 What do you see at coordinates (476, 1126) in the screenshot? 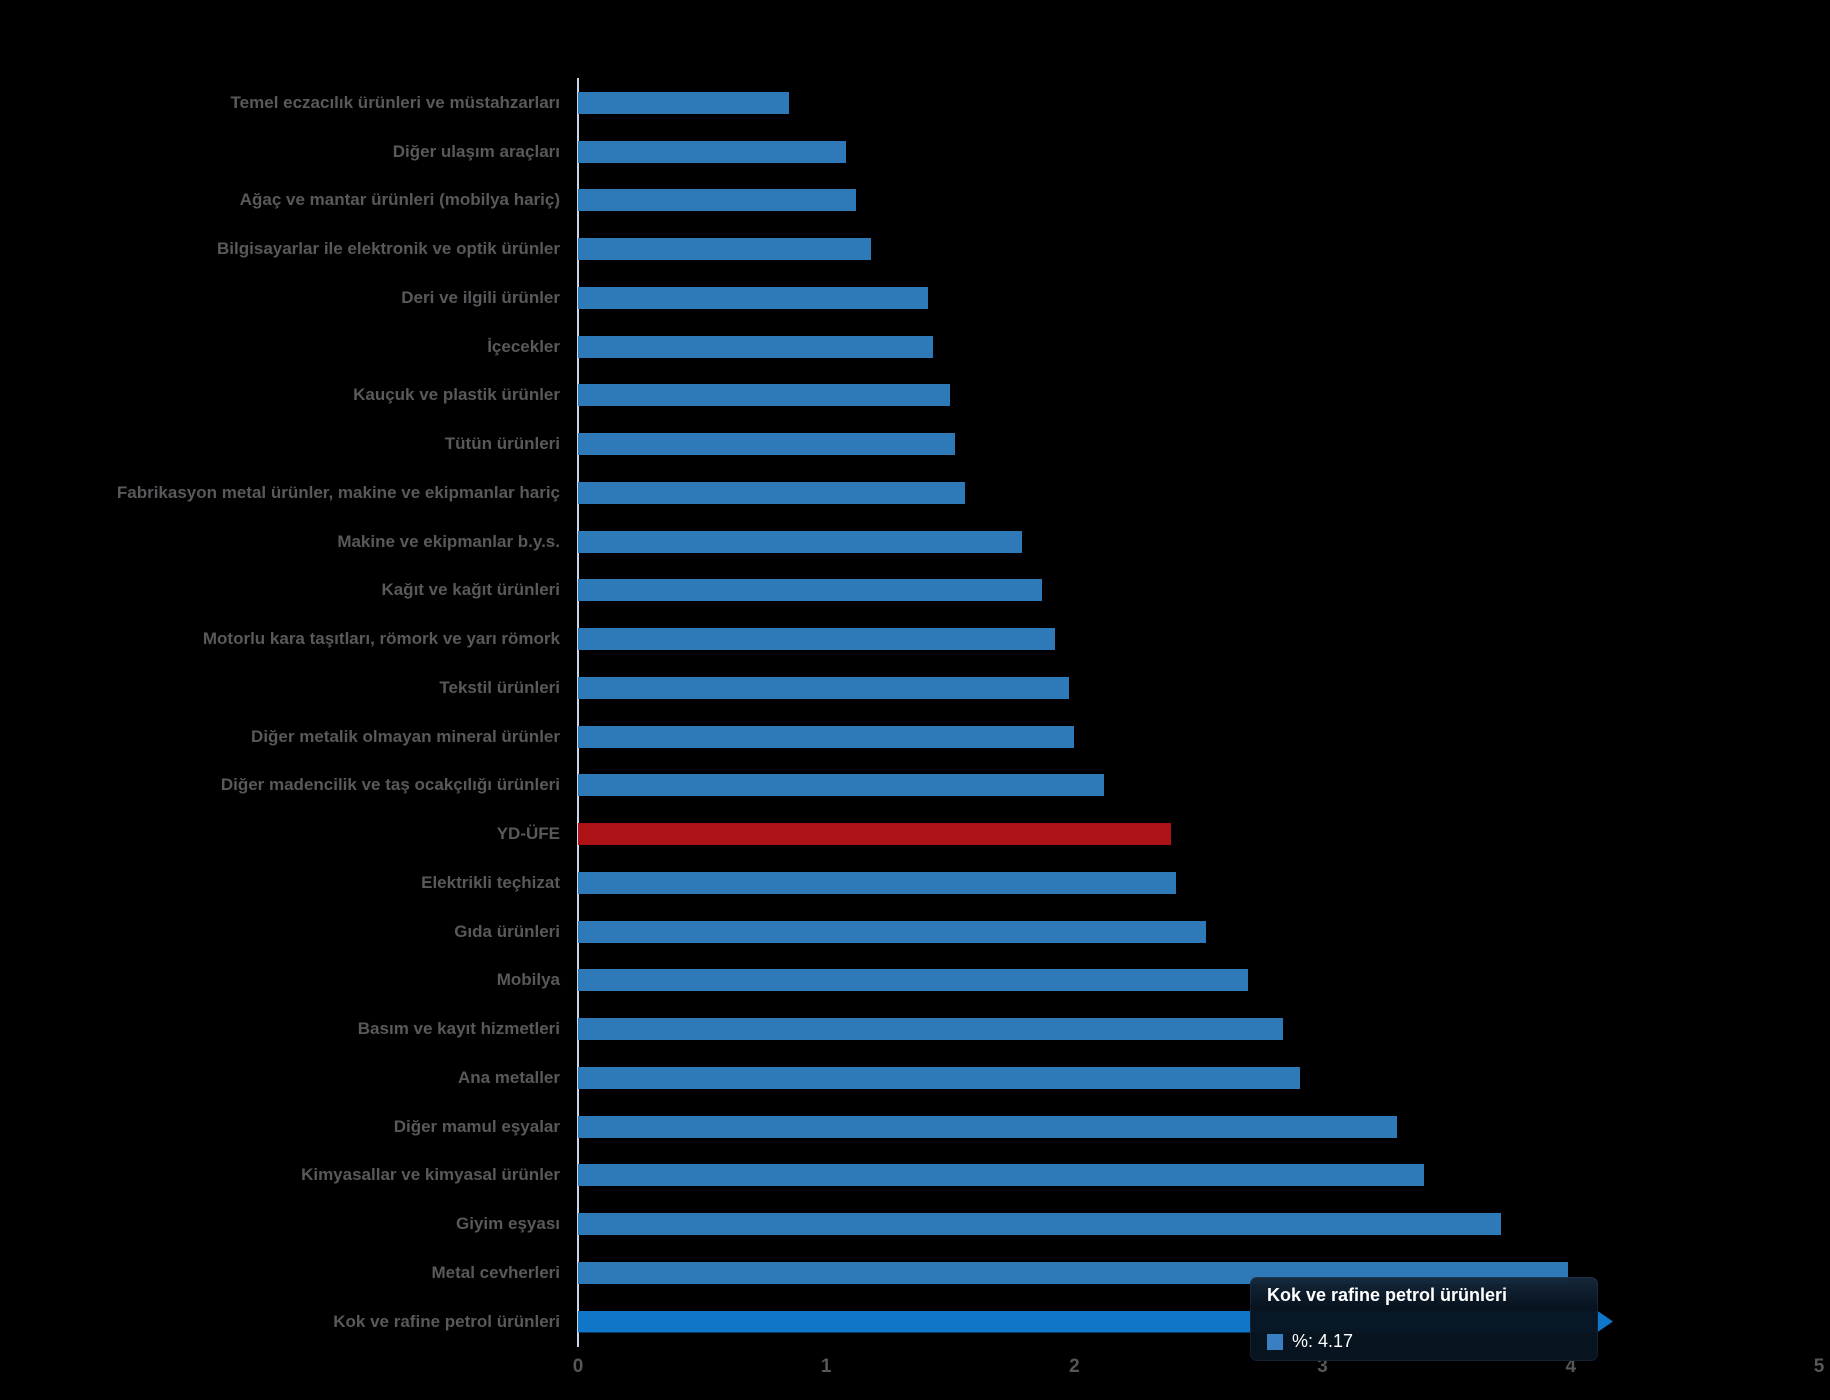
I see `category-label: Diğer mamul eşyalar` at bounding box center [476, 1126].